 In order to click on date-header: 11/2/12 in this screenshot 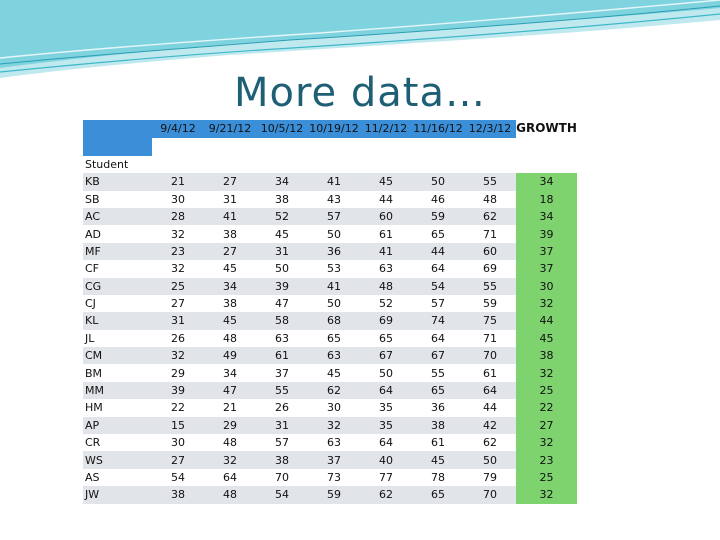, I will do `click(386, 129)`.